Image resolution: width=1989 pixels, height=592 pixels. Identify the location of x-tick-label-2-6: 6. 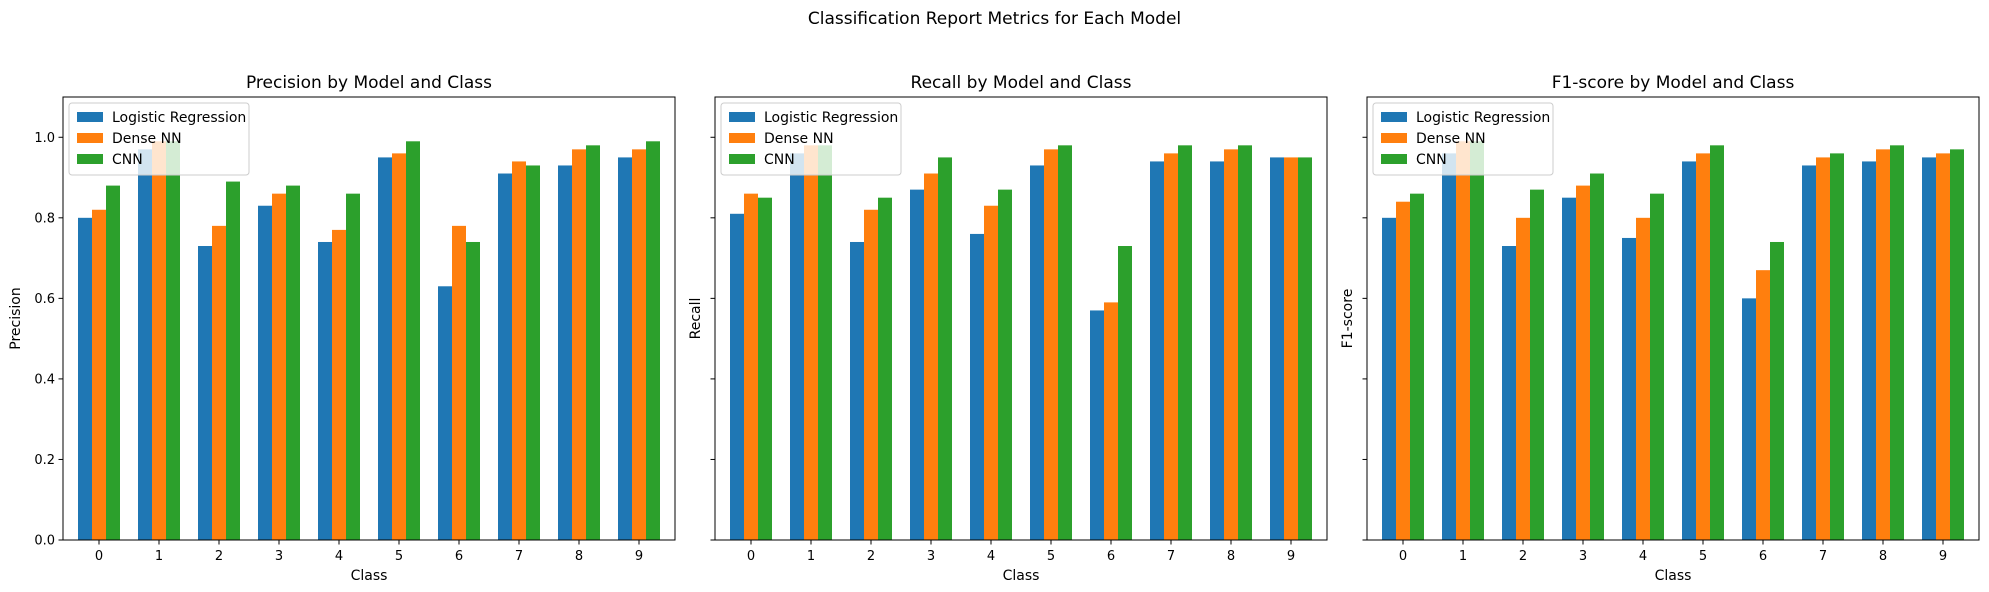
(1763, 556).